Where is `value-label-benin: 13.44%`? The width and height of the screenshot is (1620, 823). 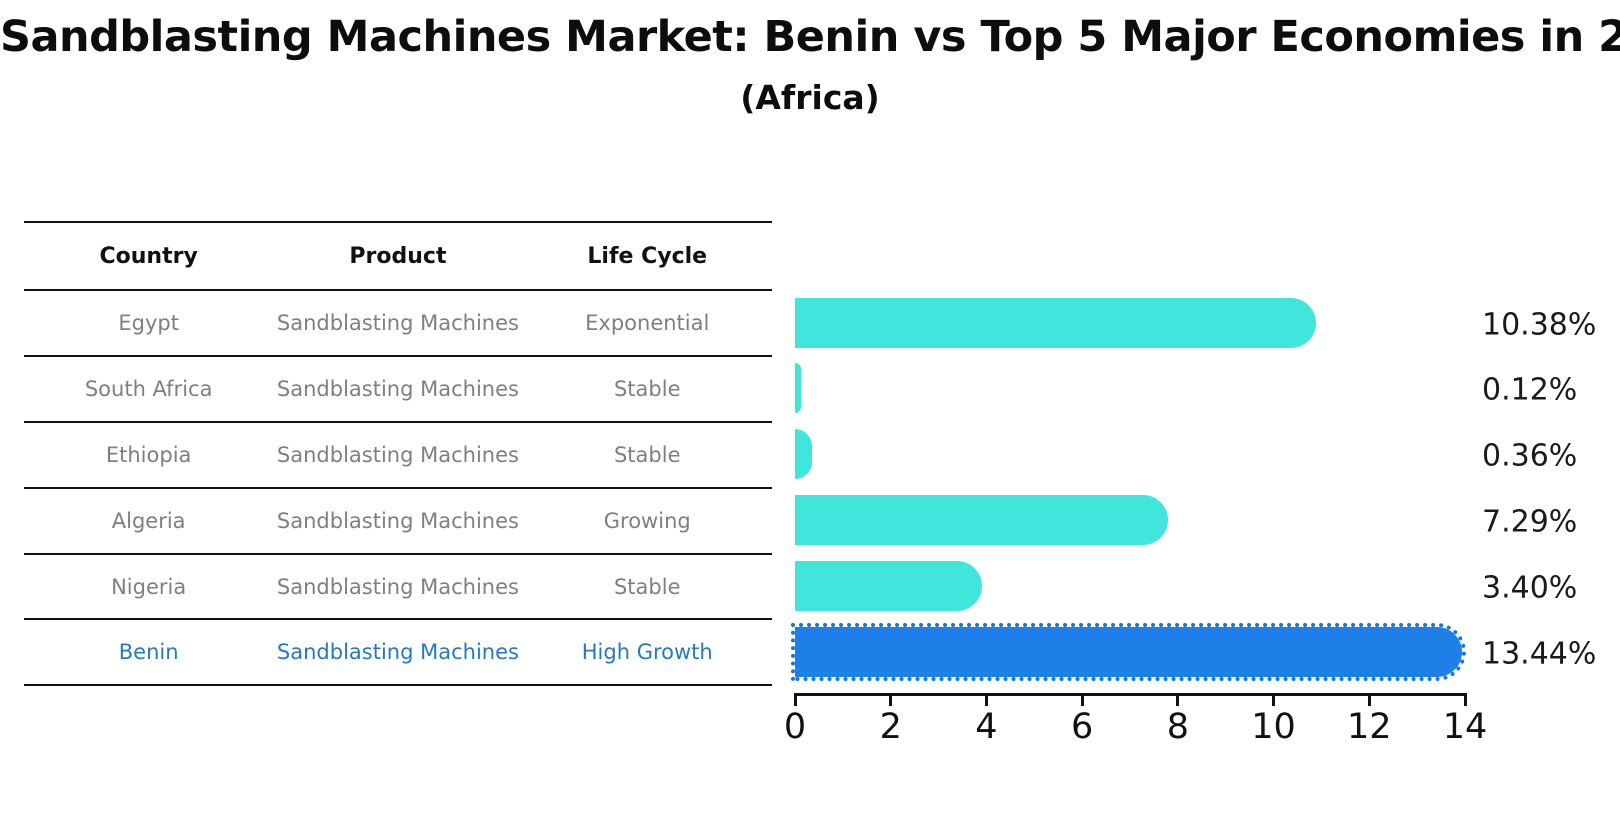
value-label-benin: 13.44% is located at coordinates (1539, 654).